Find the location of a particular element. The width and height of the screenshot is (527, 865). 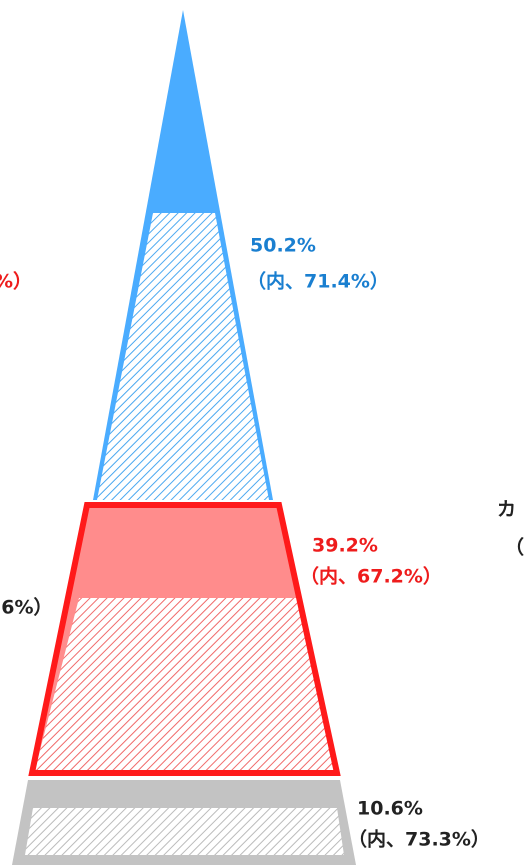

right-label: （ is located at coordinates (514, 547).